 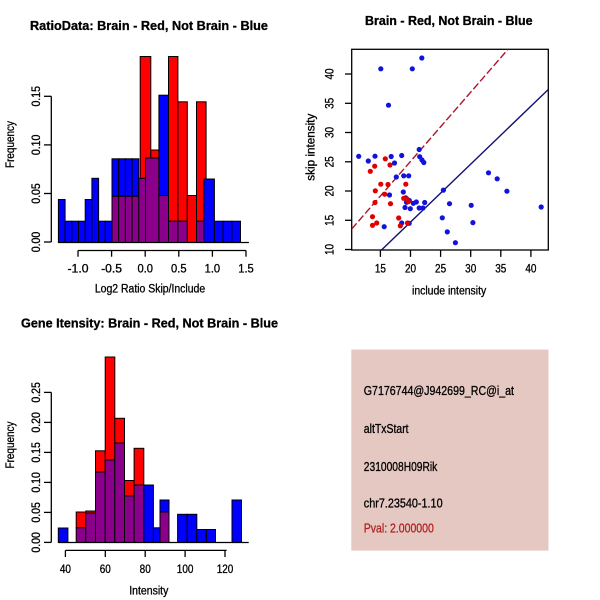 I want to click on svg-text: include intensity, so click(x=449, y=292).